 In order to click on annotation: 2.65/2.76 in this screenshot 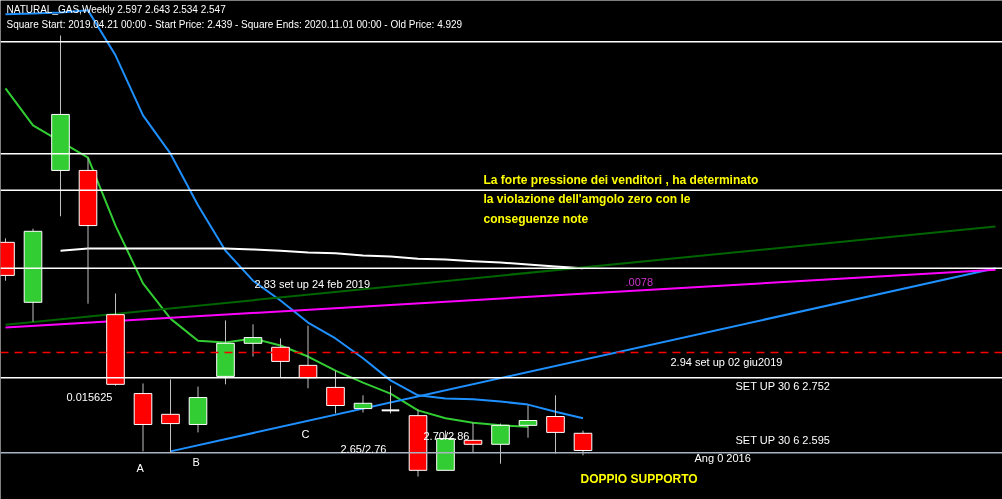, I will do `click(363, 448)`.